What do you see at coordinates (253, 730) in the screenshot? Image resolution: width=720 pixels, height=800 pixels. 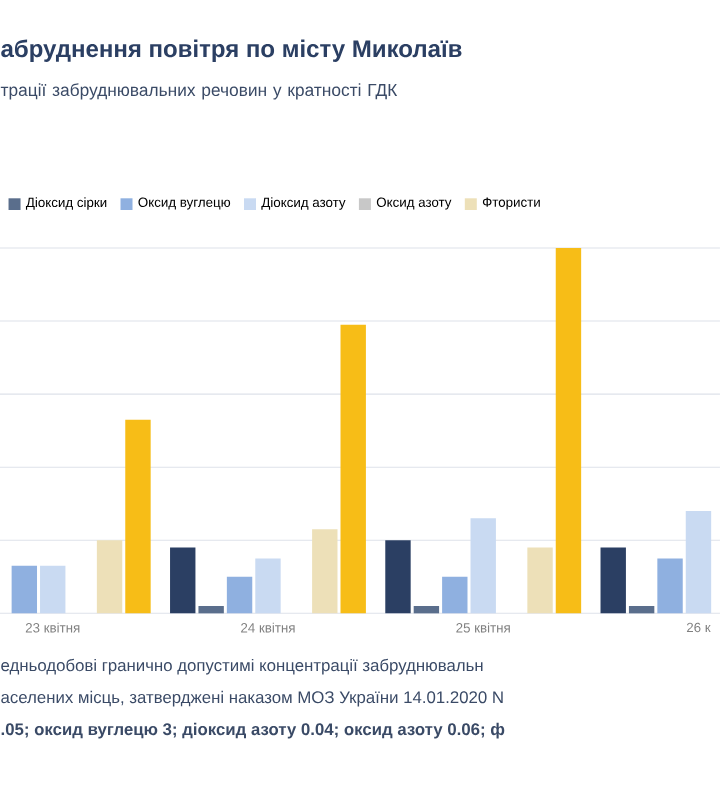 I see `text: .05; оксид вуглецю 3; діоксид азоту 0.04; оксид азоту 0.06; ф` at bounding box center [253, 730].